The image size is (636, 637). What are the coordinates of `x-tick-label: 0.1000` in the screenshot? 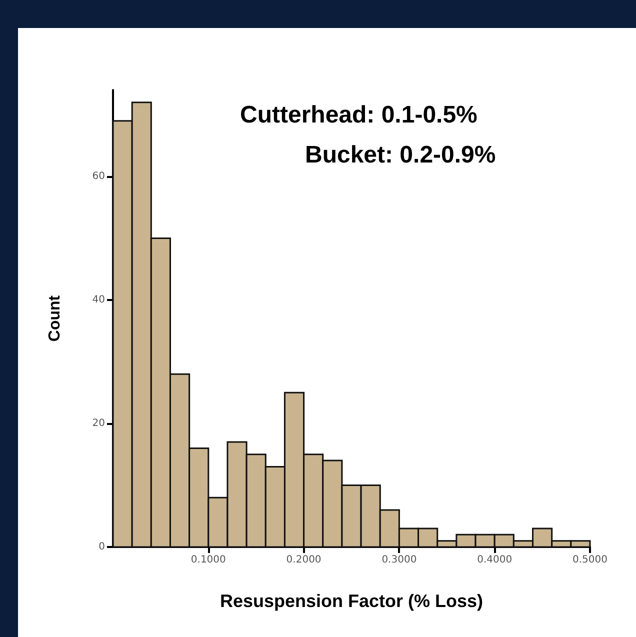 It's located at (208, 560).